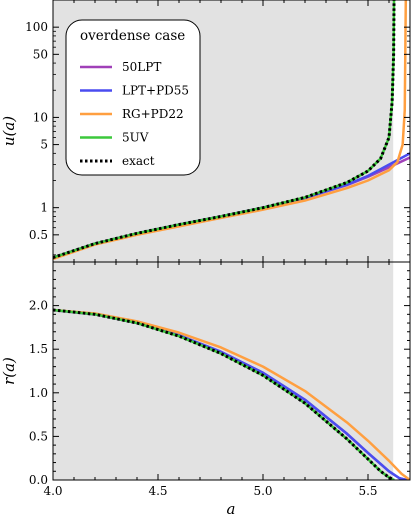 The height and width of the screenshot is (522, 411). Describe the element at coordinates (52, 491) in the screenshot. I see `x-tick-label: 4.0` at that location.